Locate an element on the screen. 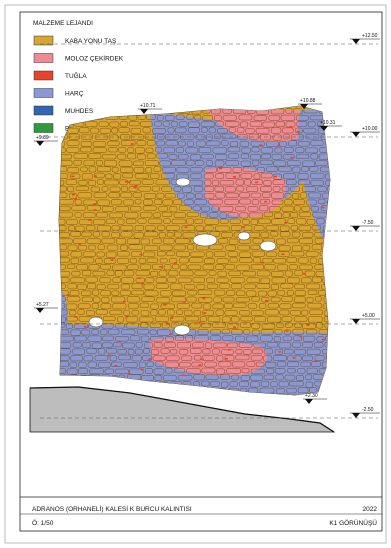 Image resolution: width=391 pixels, height=548 pixels. elevation-label: +9.89 is located at coordinates (42, 138).